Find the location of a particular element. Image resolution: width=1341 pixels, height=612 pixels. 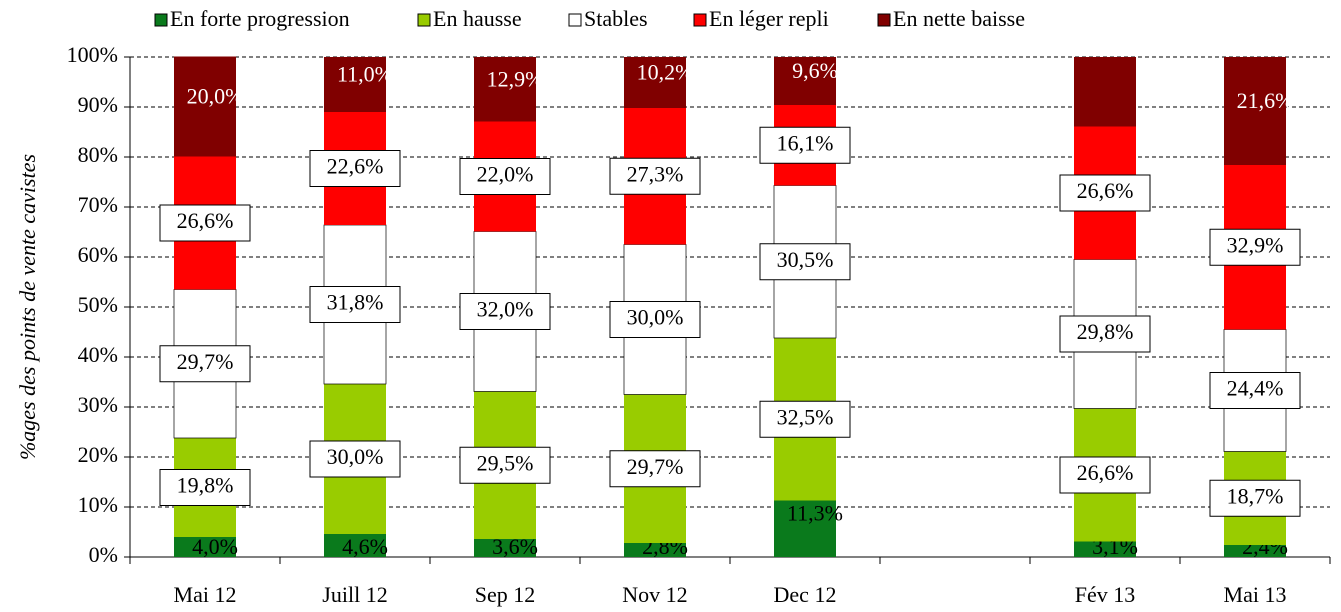

value-label: 4,0% is located at coordinates (215, 546).